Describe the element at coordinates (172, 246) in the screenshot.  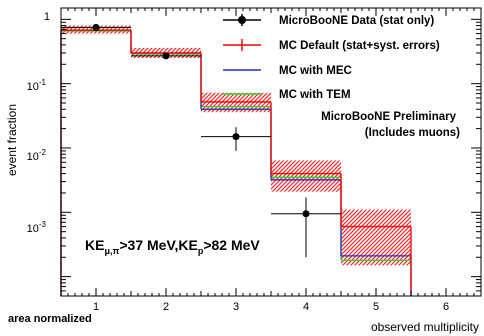
I see `kinetic-energy-cut-label: KEμ,π>37 MeV,KEp>82 MeV` at that location.